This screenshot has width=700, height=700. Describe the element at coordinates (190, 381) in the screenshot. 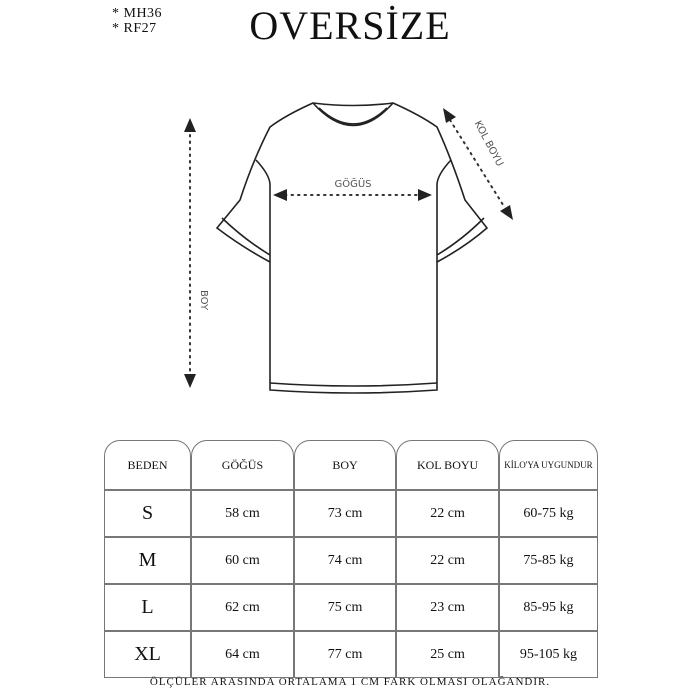

I see `arrow-down-icon` at that location.